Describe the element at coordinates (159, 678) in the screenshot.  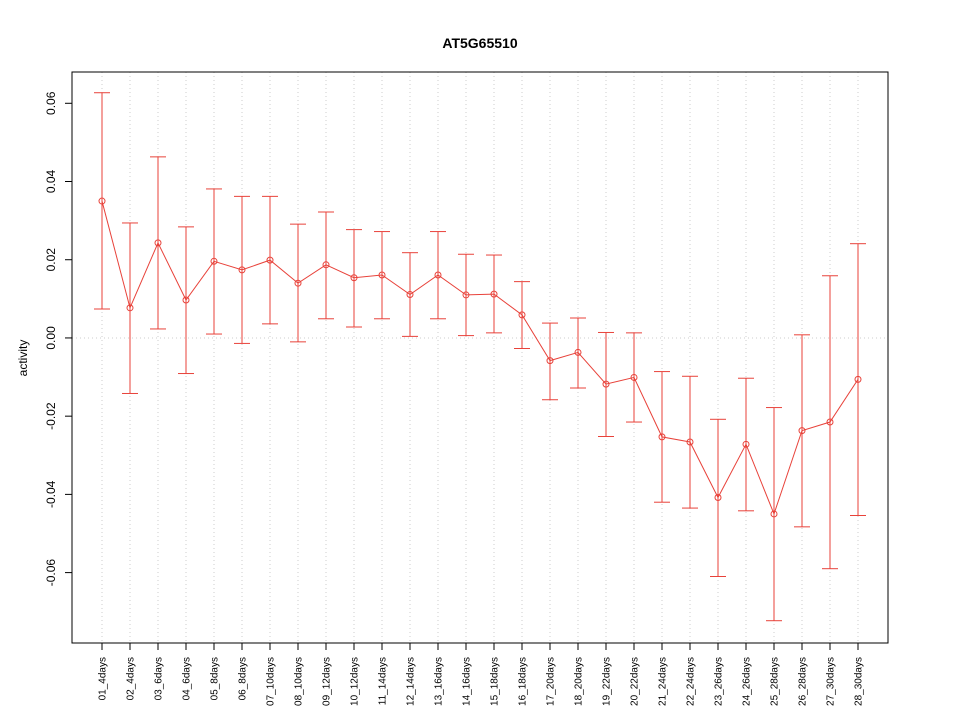
I see `x-tick-label: 03_6days` at that location.